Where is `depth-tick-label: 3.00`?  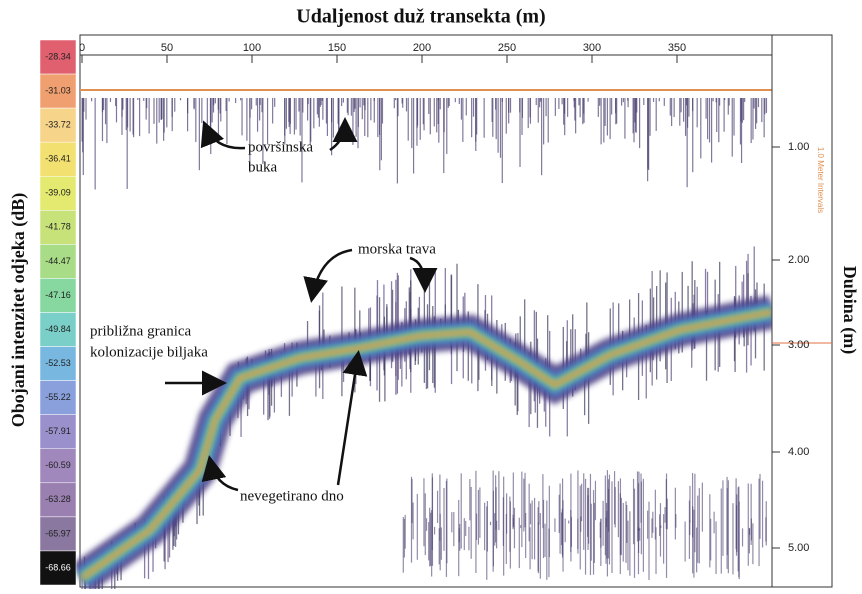 depth-tick-label: 3.00 is located at coordinates (798, 345).